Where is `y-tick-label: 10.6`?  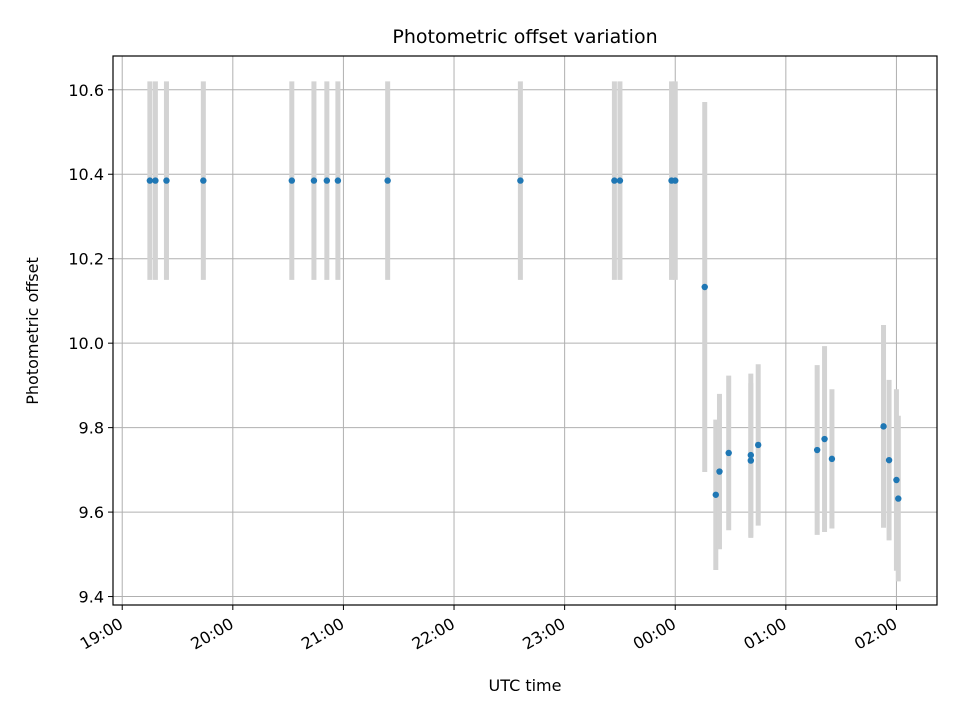
y-tick-label: 10.6 is located at coordinates (86, 90).